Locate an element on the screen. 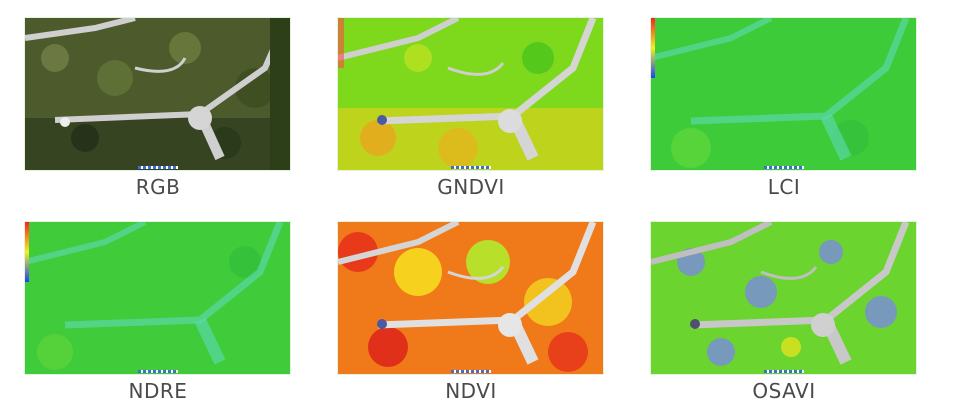  panel-label-gndvi: GNDVI is located at coordinates (471, 187).